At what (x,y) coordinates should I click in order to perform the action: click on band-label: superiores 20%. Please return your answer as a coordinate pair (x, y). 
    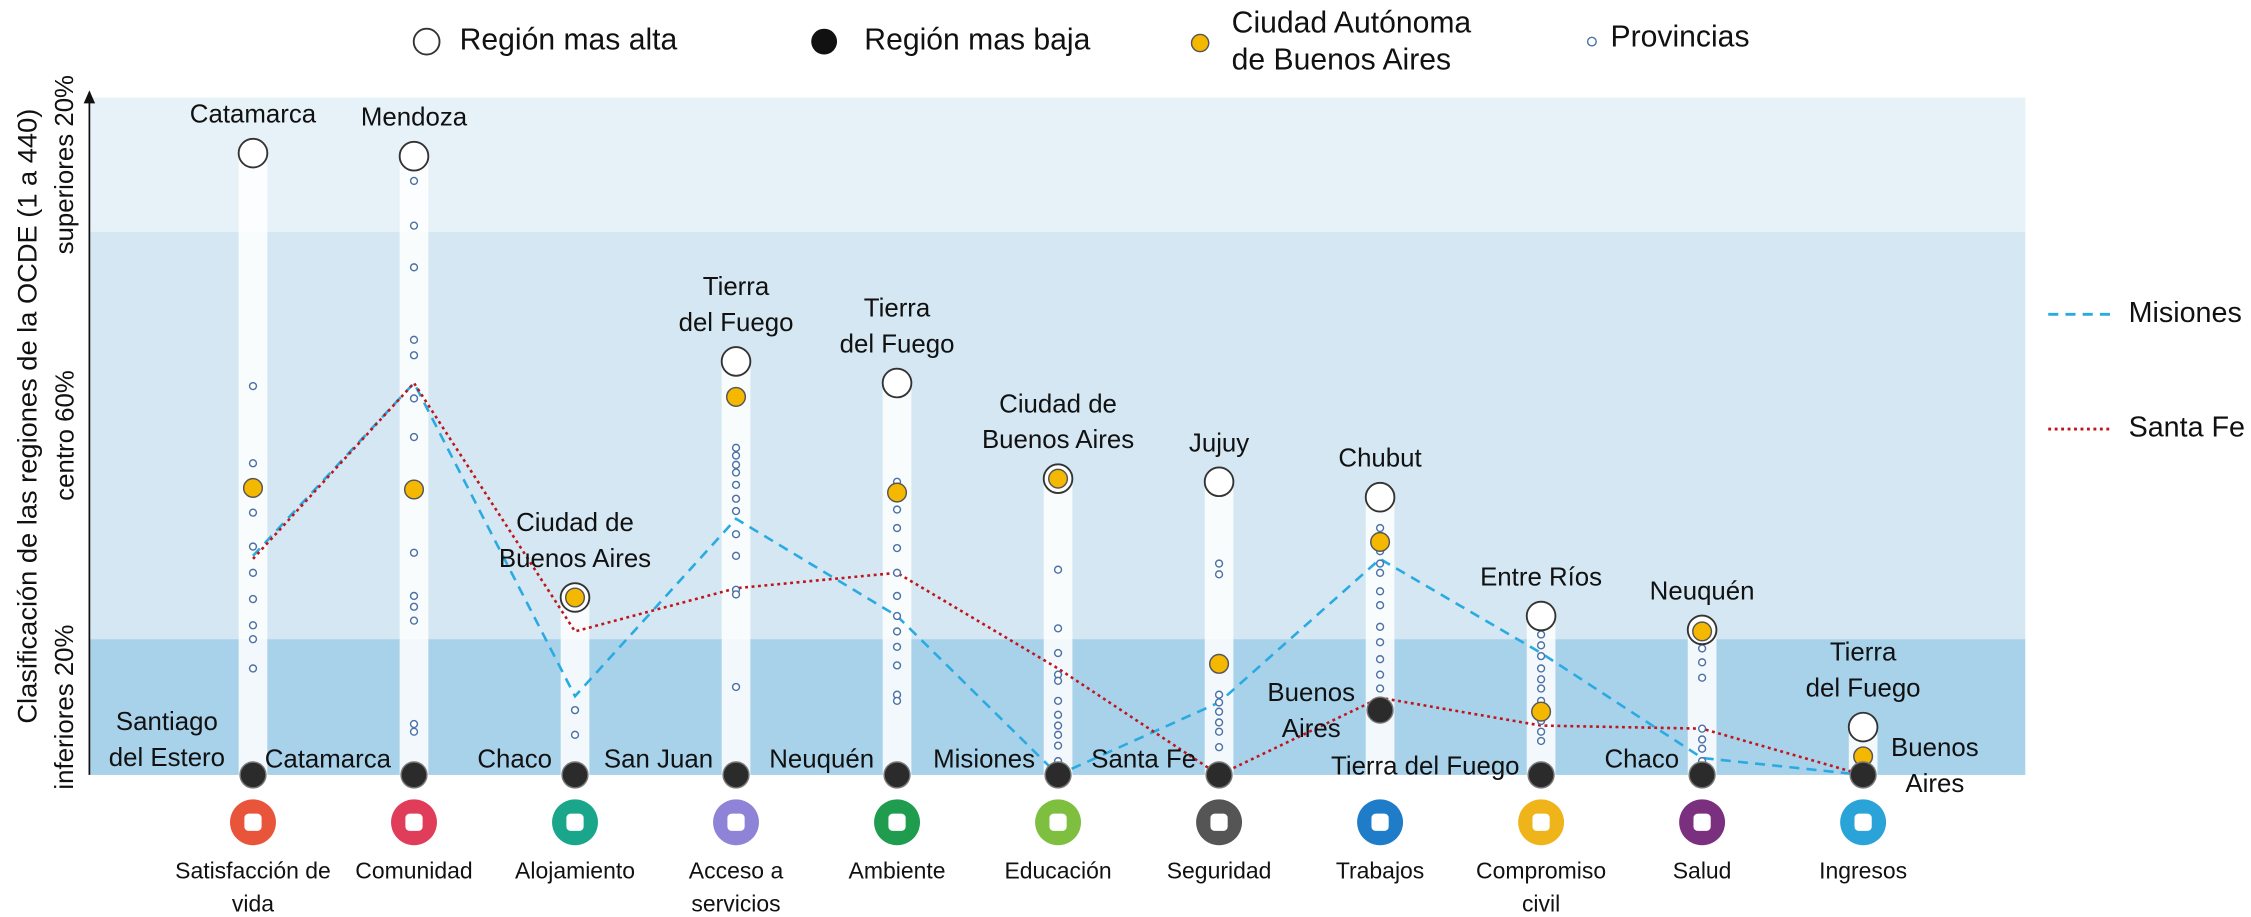
    Looking at the image, I should click on (65, 164).